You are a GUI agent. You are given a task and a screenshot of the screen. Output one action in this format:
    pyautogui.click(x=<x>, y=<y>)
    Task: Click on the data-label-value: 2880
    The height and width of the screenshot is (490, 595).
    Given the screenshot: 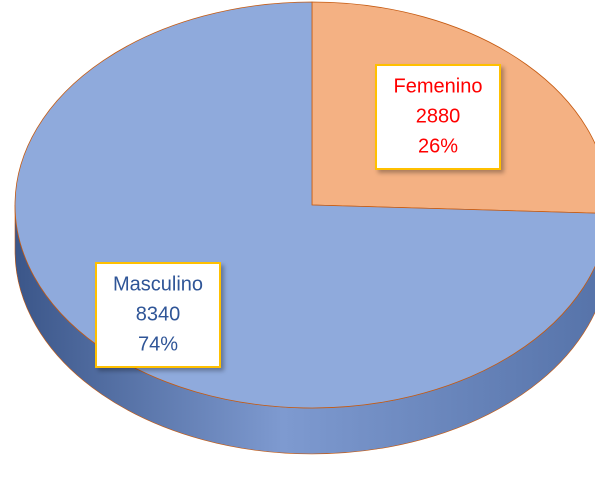 What is the action you would take?
    pyautogui.click(x=438, y=116)
    